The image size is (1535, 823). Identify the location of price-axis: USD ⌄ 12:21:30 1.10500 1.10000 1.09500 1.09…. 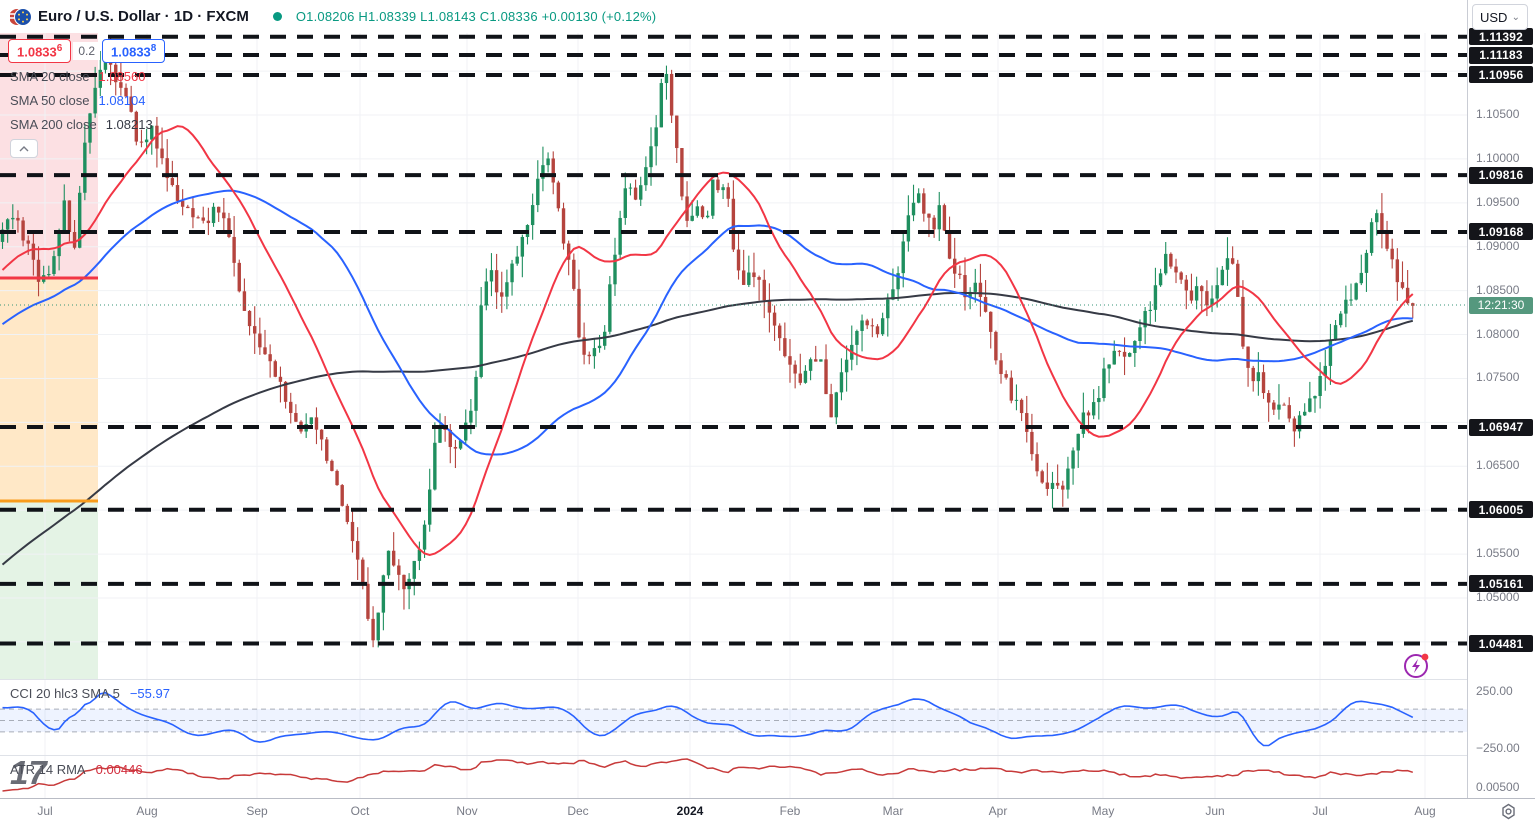
(1501, 399).